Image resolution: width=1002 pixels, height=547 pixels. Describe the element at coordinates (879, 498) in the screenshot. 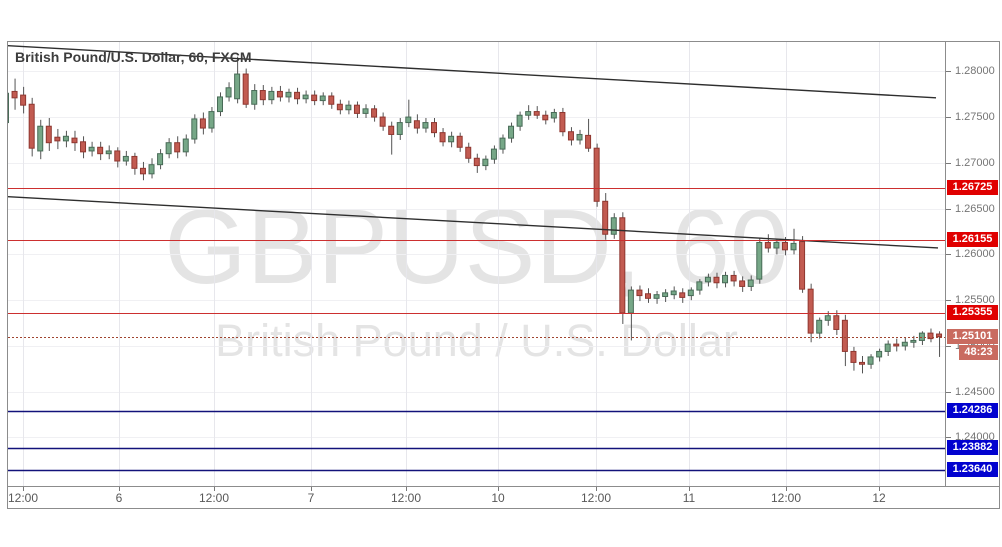

I see `time-tick-label: 12` at that location.